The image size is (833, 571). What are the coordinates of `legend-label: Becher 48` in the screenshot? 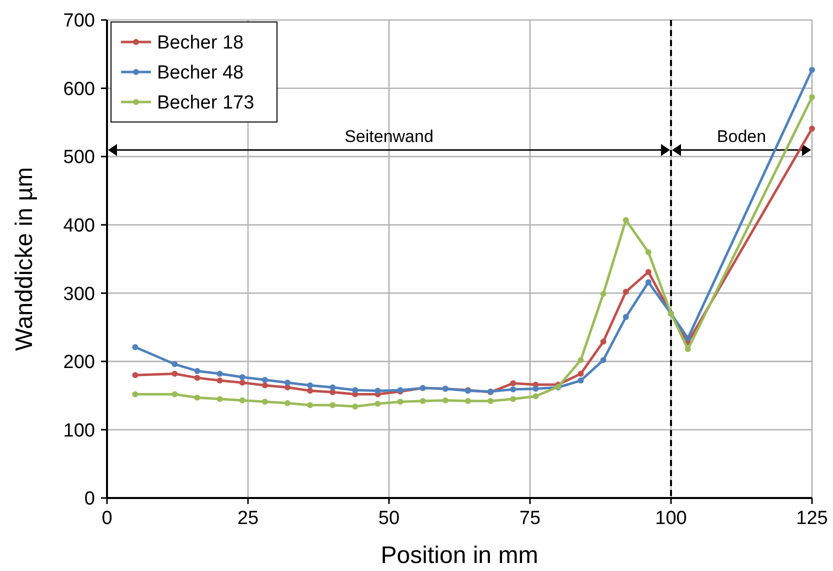 It's located at (200, 73).